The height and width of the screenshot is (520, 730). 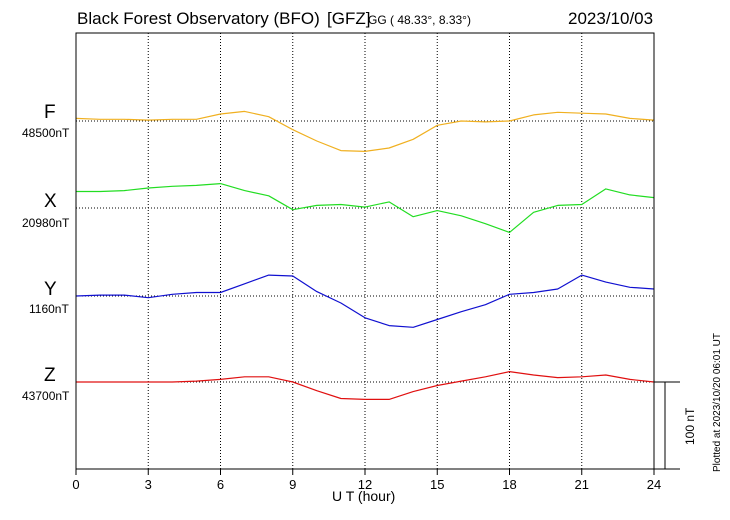 What do you see at coordinates (365, 484) in the screenshot?
I see `x-tick-label: 12` at bounding box center [365, 484].